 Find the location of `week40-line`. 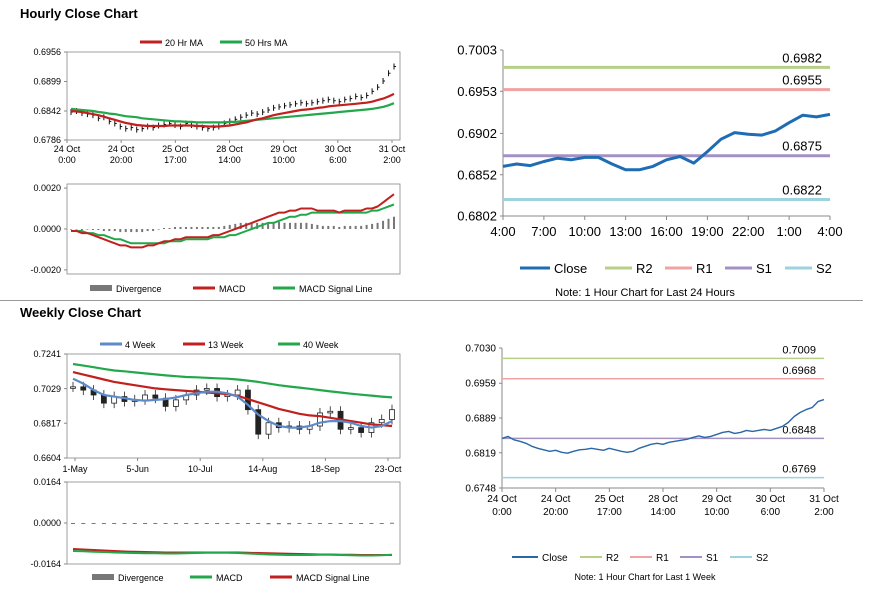

week40-line is located at coordinates (232, 380).